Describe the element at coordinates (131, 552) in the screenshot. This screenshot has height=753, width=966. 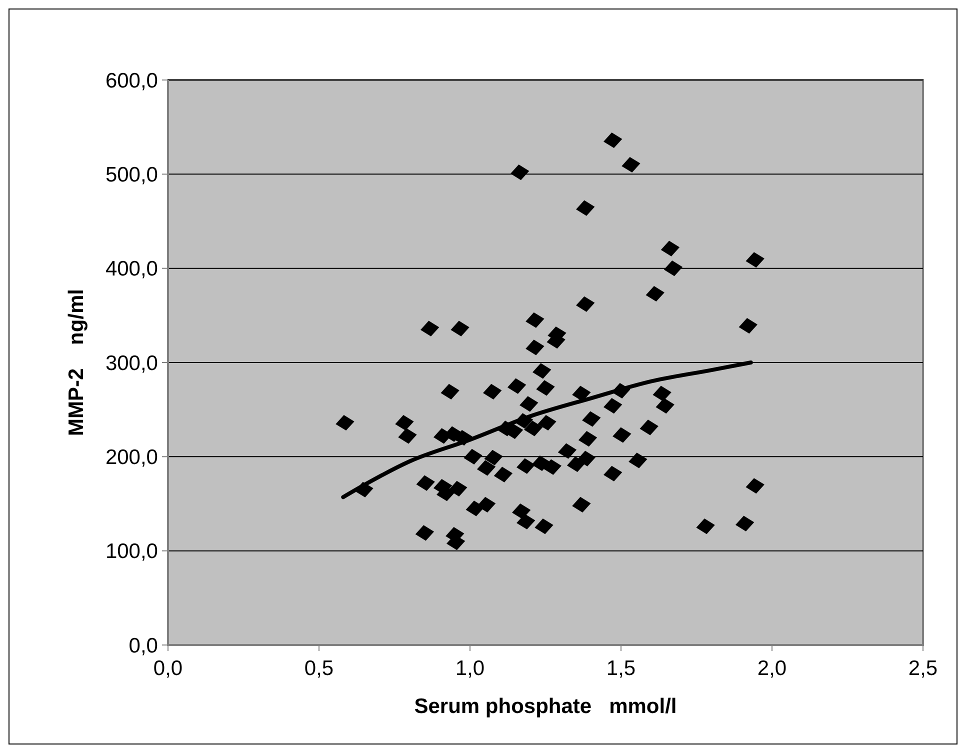
I see `y-tick-label: 100,0` at that location.